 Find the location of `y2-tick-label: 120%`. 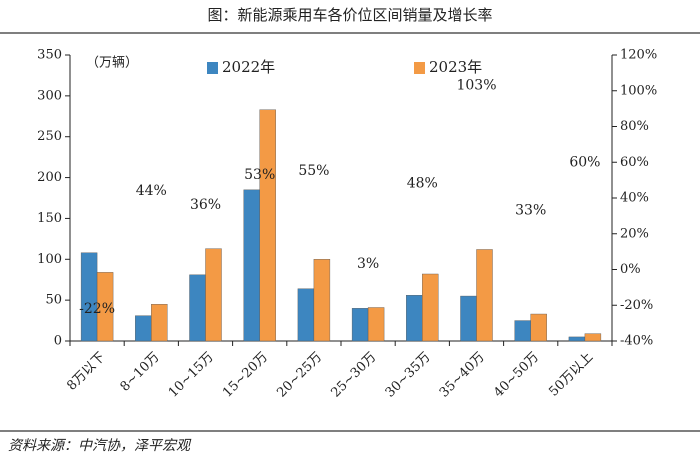

y2-tick-label: 120% is located at coordinates (638, 55).